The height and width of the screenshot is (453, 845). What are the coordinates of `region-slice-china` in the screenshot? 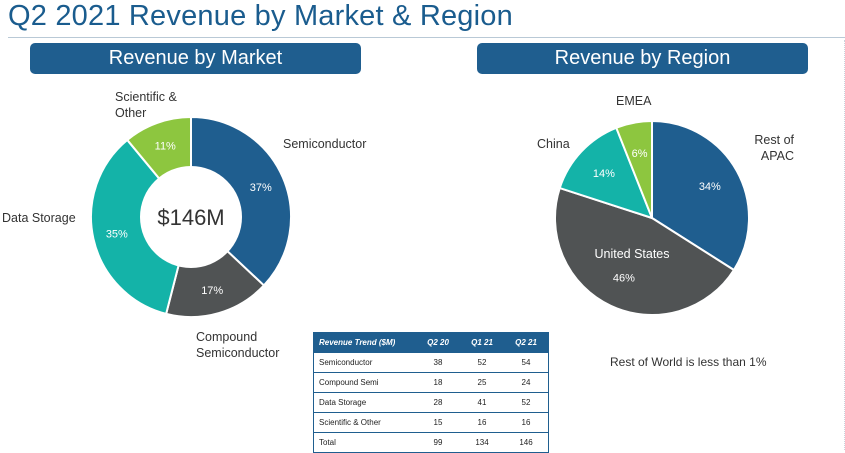 It's located at (606, 173).